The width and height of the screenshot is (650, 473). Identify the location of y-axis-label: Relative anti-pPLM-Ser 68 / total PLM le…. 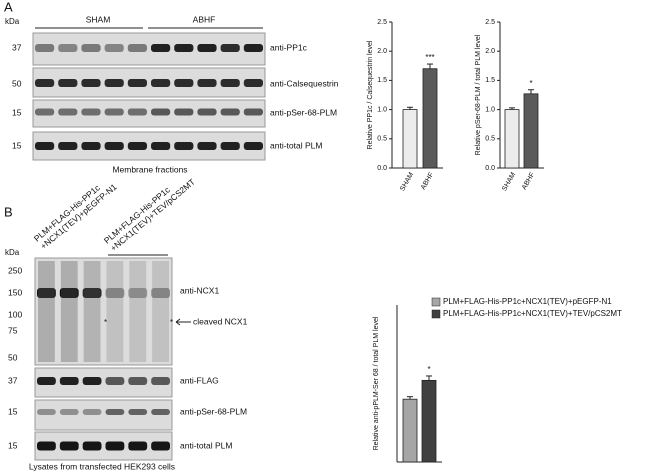
(376, 383).